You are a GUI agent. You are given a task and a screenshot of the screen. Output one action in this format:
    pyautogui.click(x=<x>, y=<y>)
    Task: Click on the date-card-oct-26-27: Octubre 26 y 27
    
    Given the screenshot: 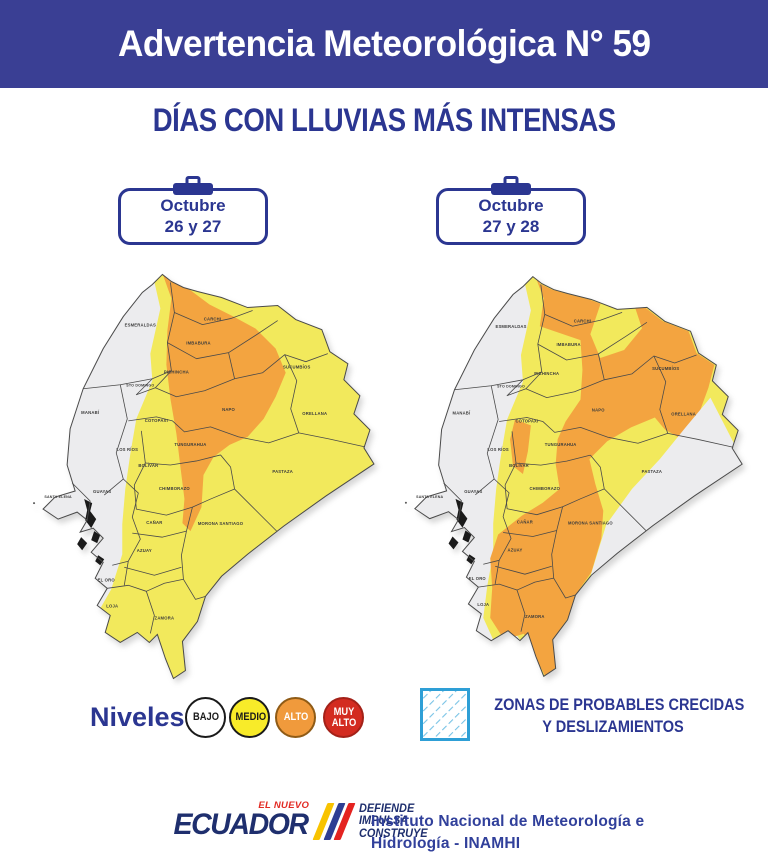 What is the action you would take?
    pyautogui.click(x=193, y=210)
    